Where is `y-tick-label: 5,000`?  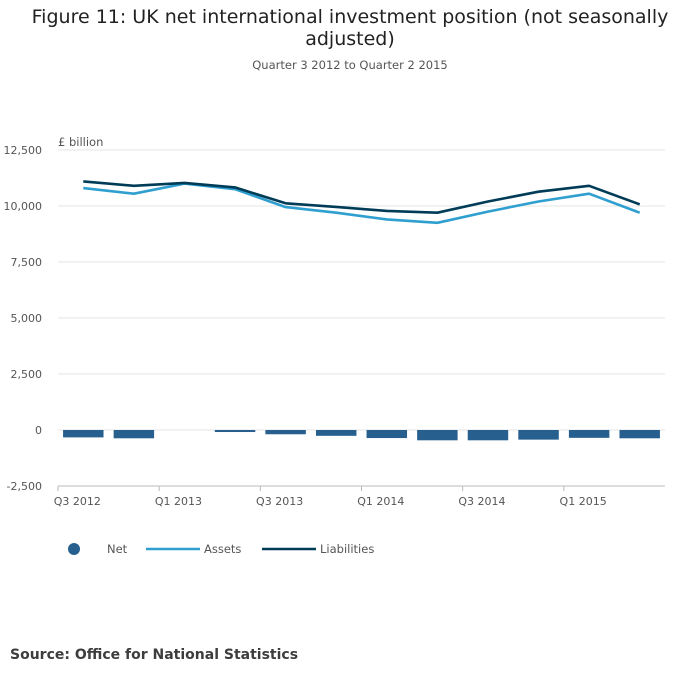
y-tick-label: 5,000 is located at coordinates (27, 318).